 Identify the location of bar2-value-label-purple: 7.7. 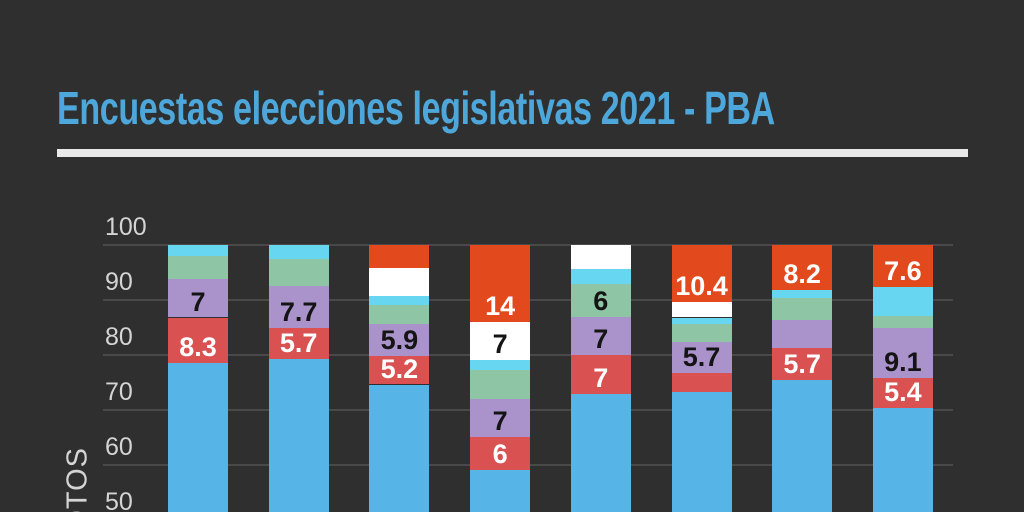
(298, 311).